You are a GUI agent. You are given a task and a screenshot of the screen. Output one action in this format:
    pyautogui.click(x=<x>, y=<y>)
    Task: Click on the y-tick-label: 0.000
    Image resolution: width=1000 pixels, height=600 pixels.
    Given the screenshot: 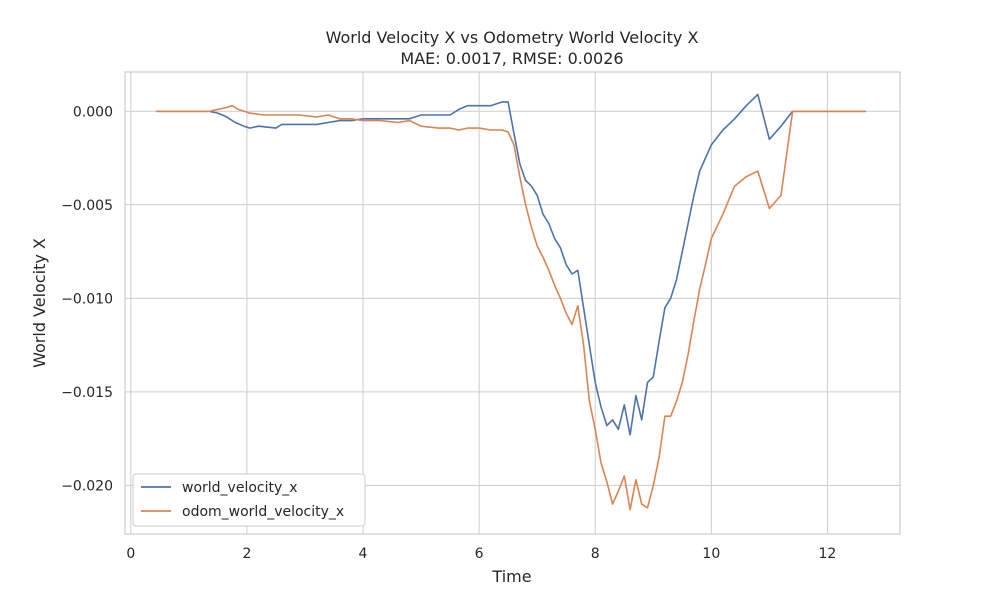 What is the action you would take?
    pyautogui.click(x=93, y=112)
    